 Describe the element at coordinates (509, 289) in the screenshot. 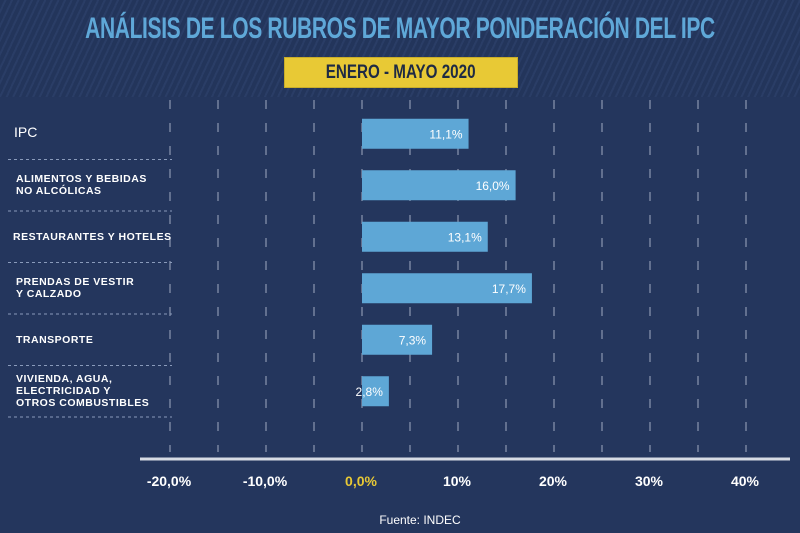

I see `data-label: 17,7%` at that location.